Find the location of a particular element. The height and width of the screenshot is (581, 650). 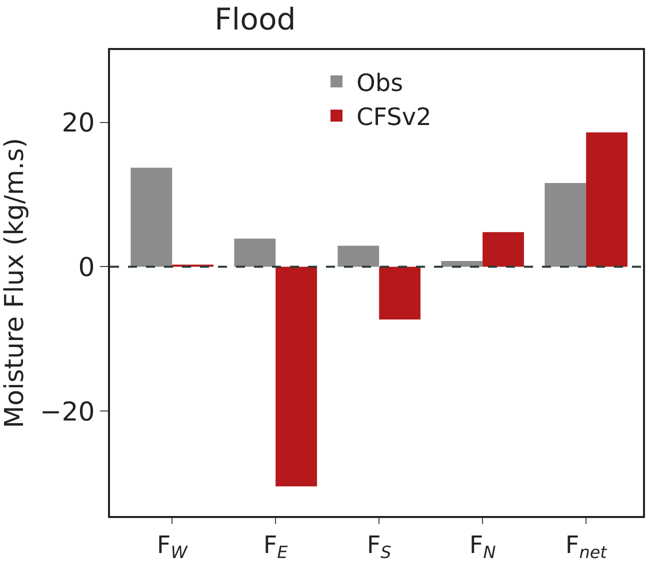

x-tick-label: F$_{net}$ is located at coordinates (586, 546).